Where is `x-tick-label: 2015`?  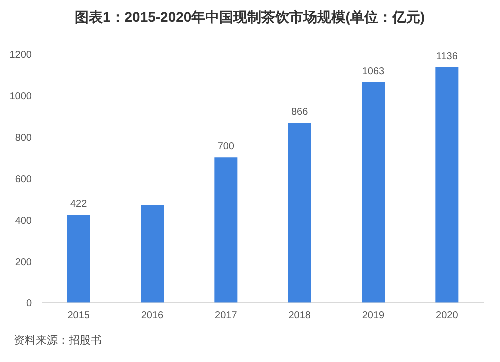
x-tick-label: 2015 is located at coordinates (79, 316).